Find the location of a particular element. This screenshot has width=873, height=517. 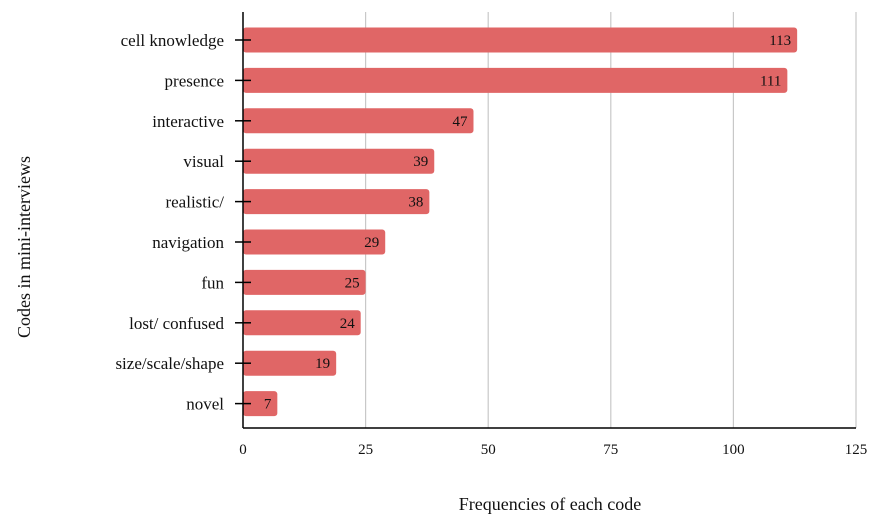

x-tick-label: 25 is located at coordinates (365, 450).